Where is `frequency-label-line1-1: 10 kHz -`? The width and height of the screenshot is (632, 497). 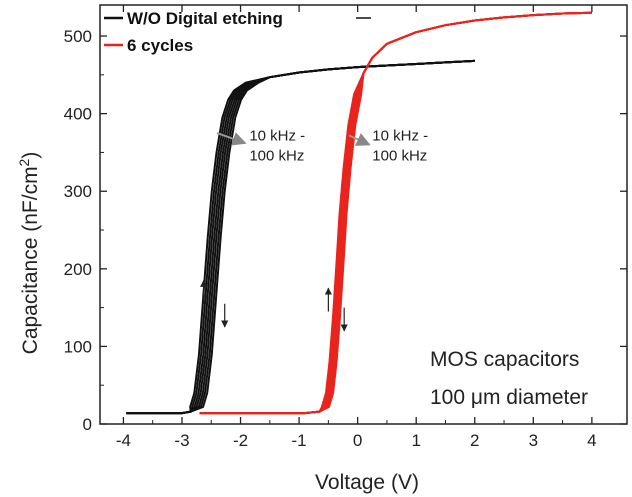 frequency-label-line1-1: 10 kHz - is located at coordinates (277, 136).